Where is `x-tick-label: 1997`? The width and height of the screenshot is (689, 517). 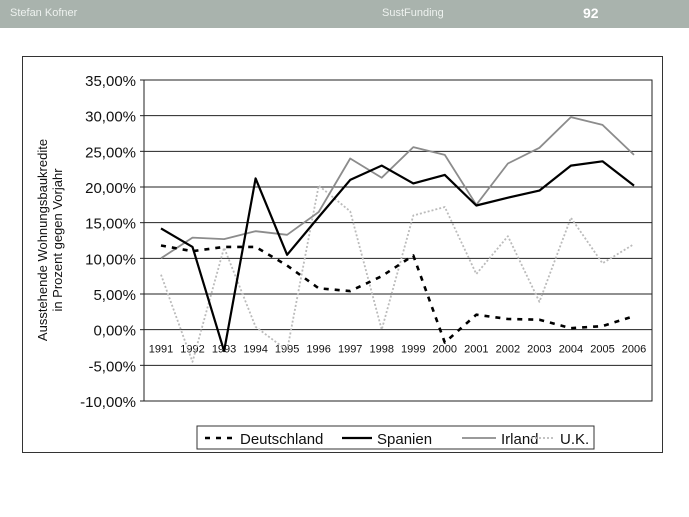 x-tick-label: 1997 is located at coordinates (350, 350).